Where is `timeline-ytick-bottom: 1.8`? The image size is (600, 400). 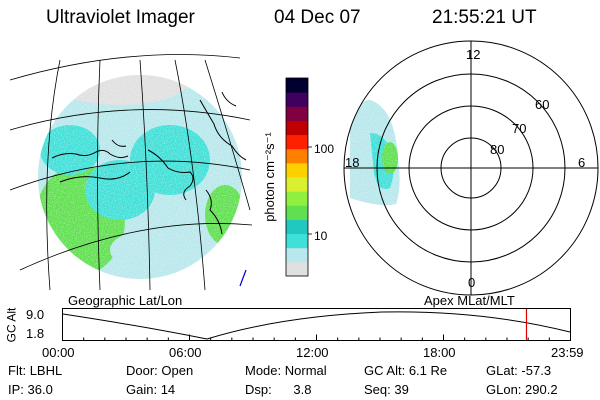 timeline-ytick-bottom: 1.8 is located at coordinates (35, 333).